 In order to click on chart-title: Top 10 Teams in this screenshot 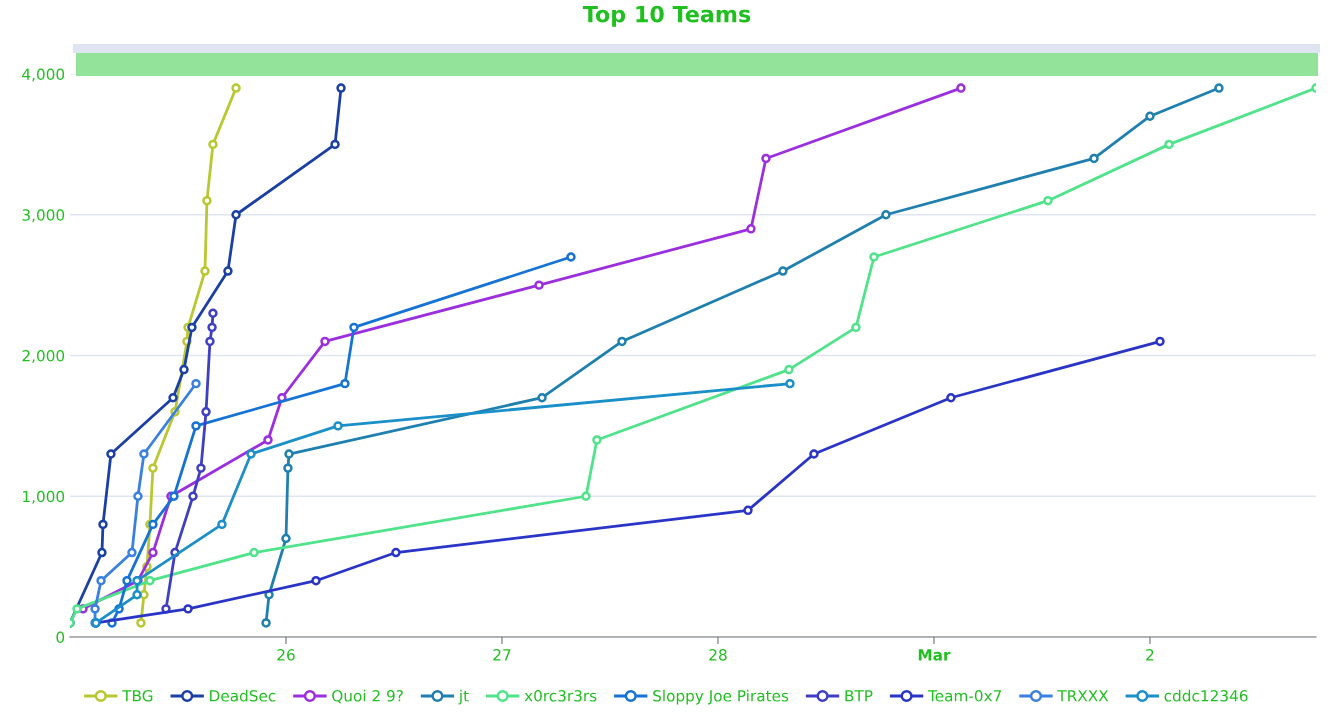, I will do `click(666, 16)`.